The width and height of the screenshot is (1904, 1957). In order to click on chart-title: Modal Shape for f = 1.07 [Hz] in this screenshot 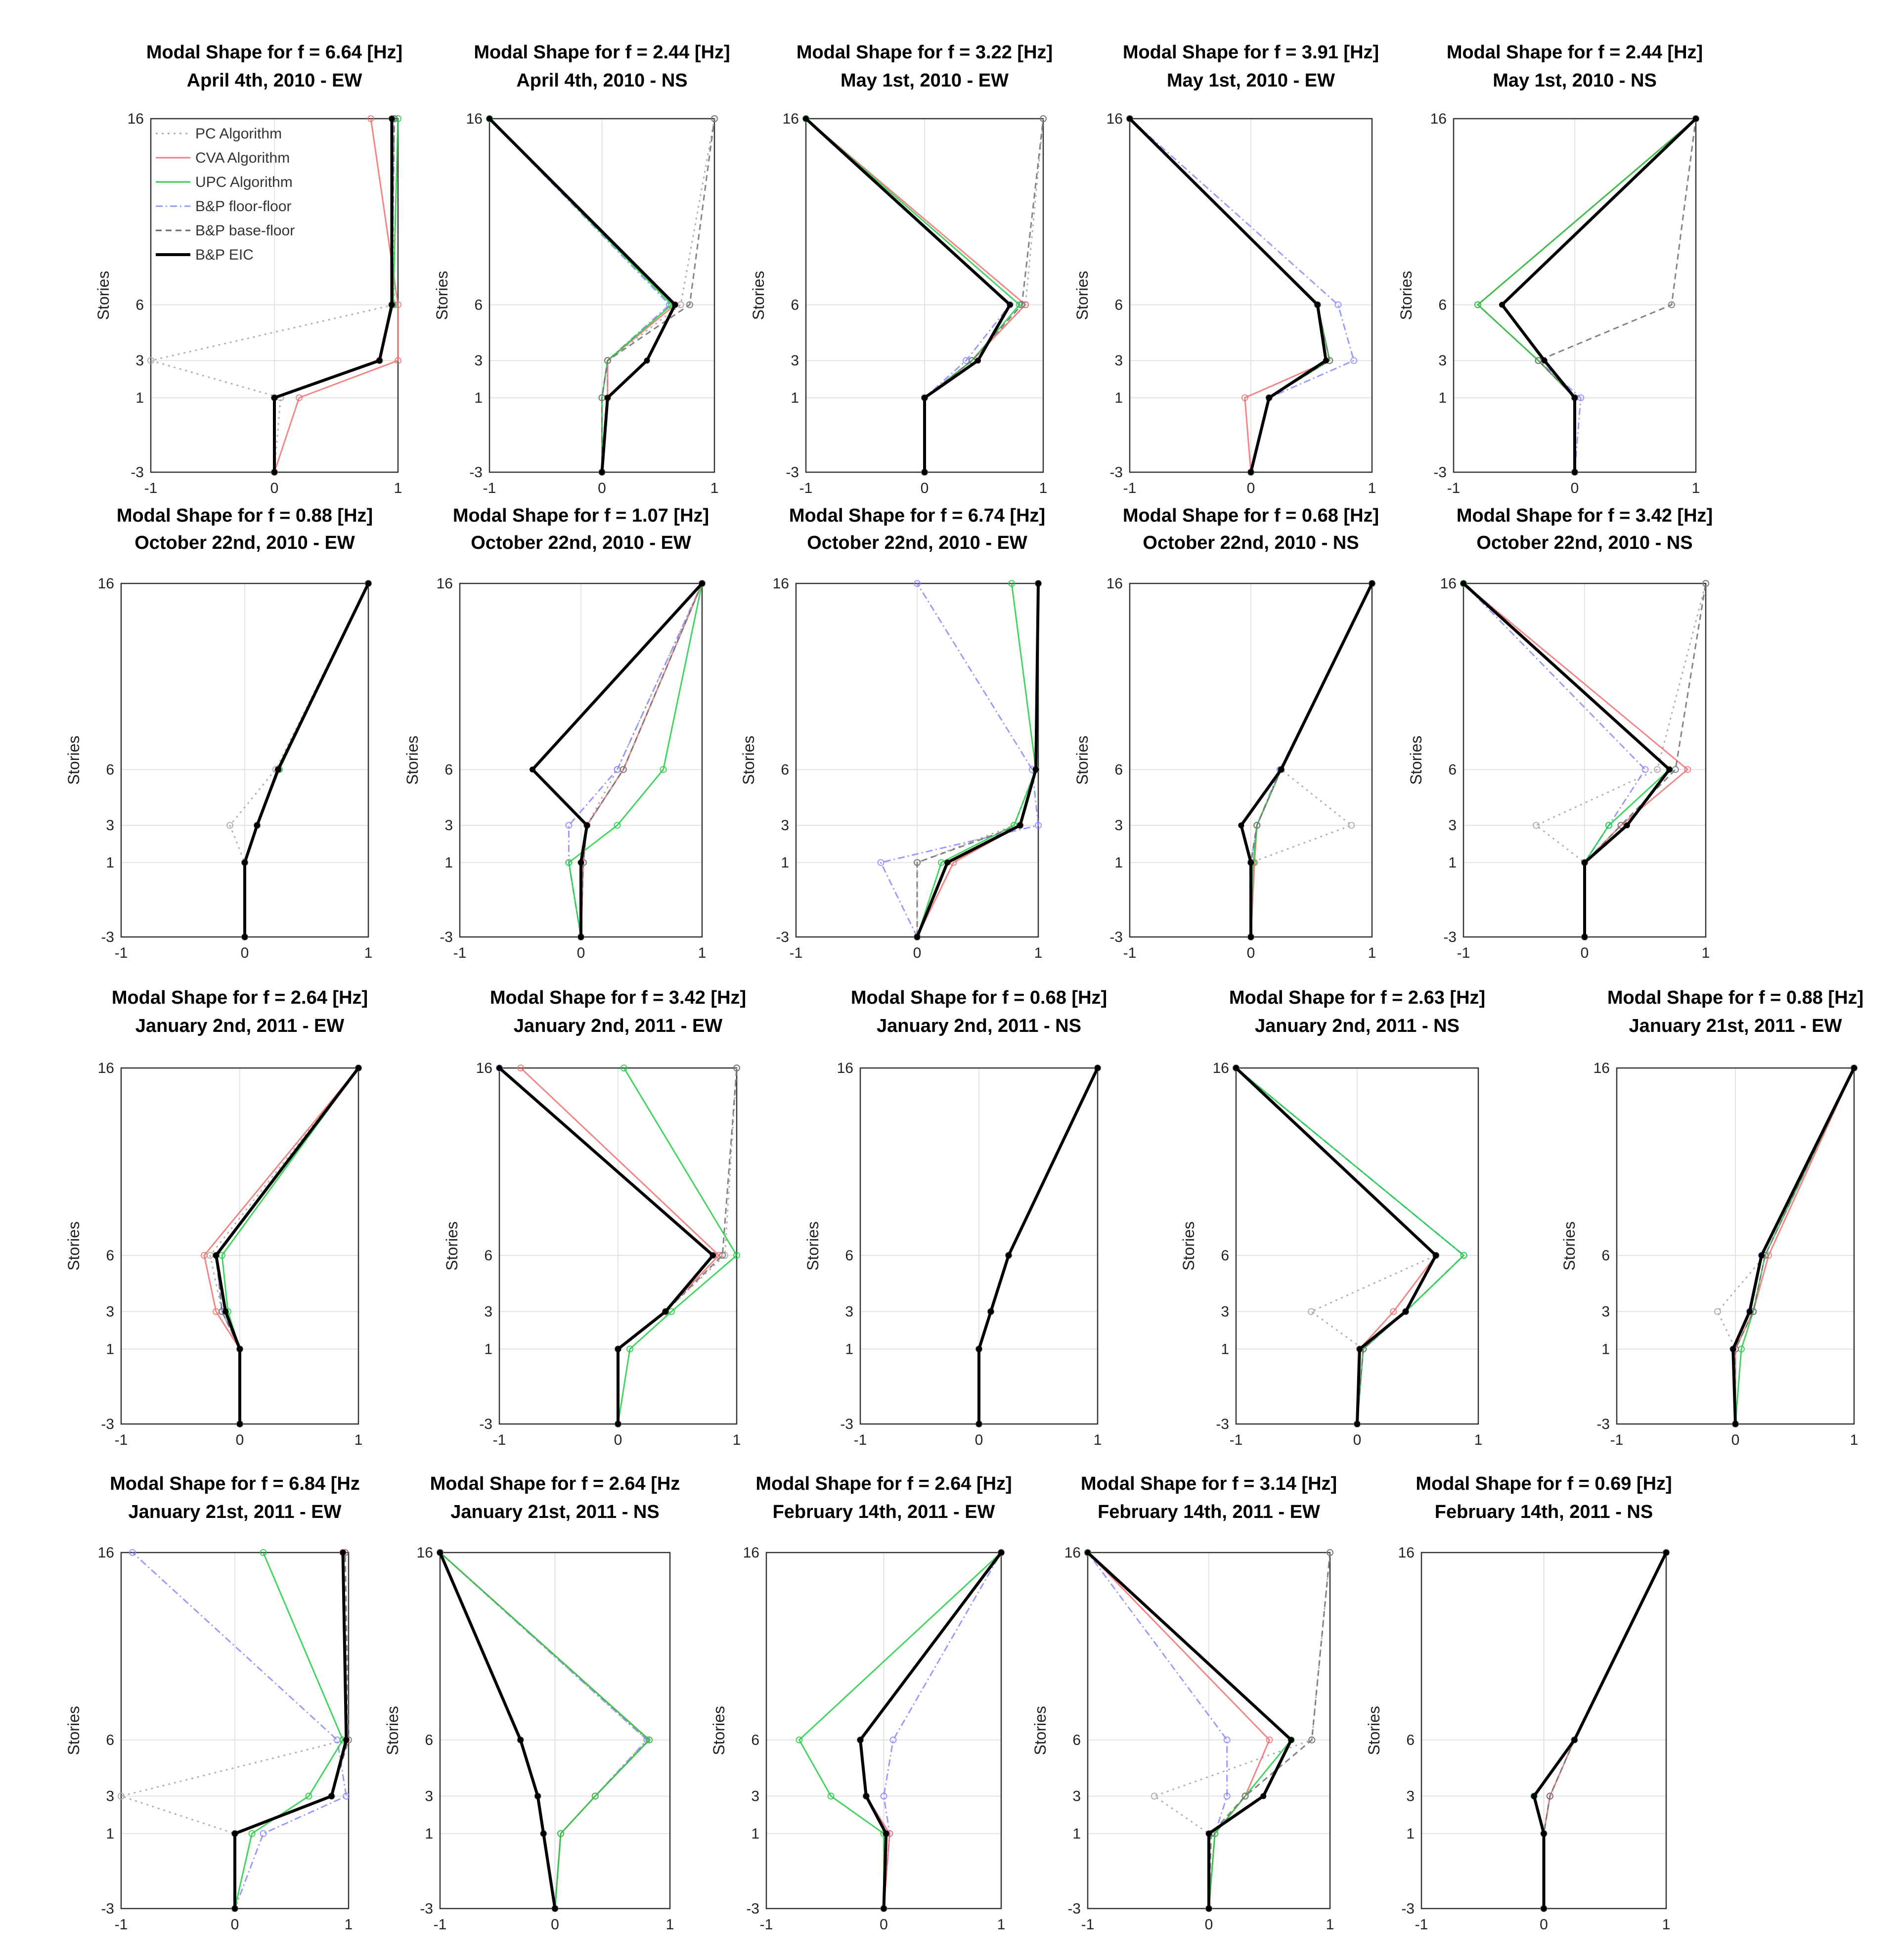, I will do `click(581, 516)`.